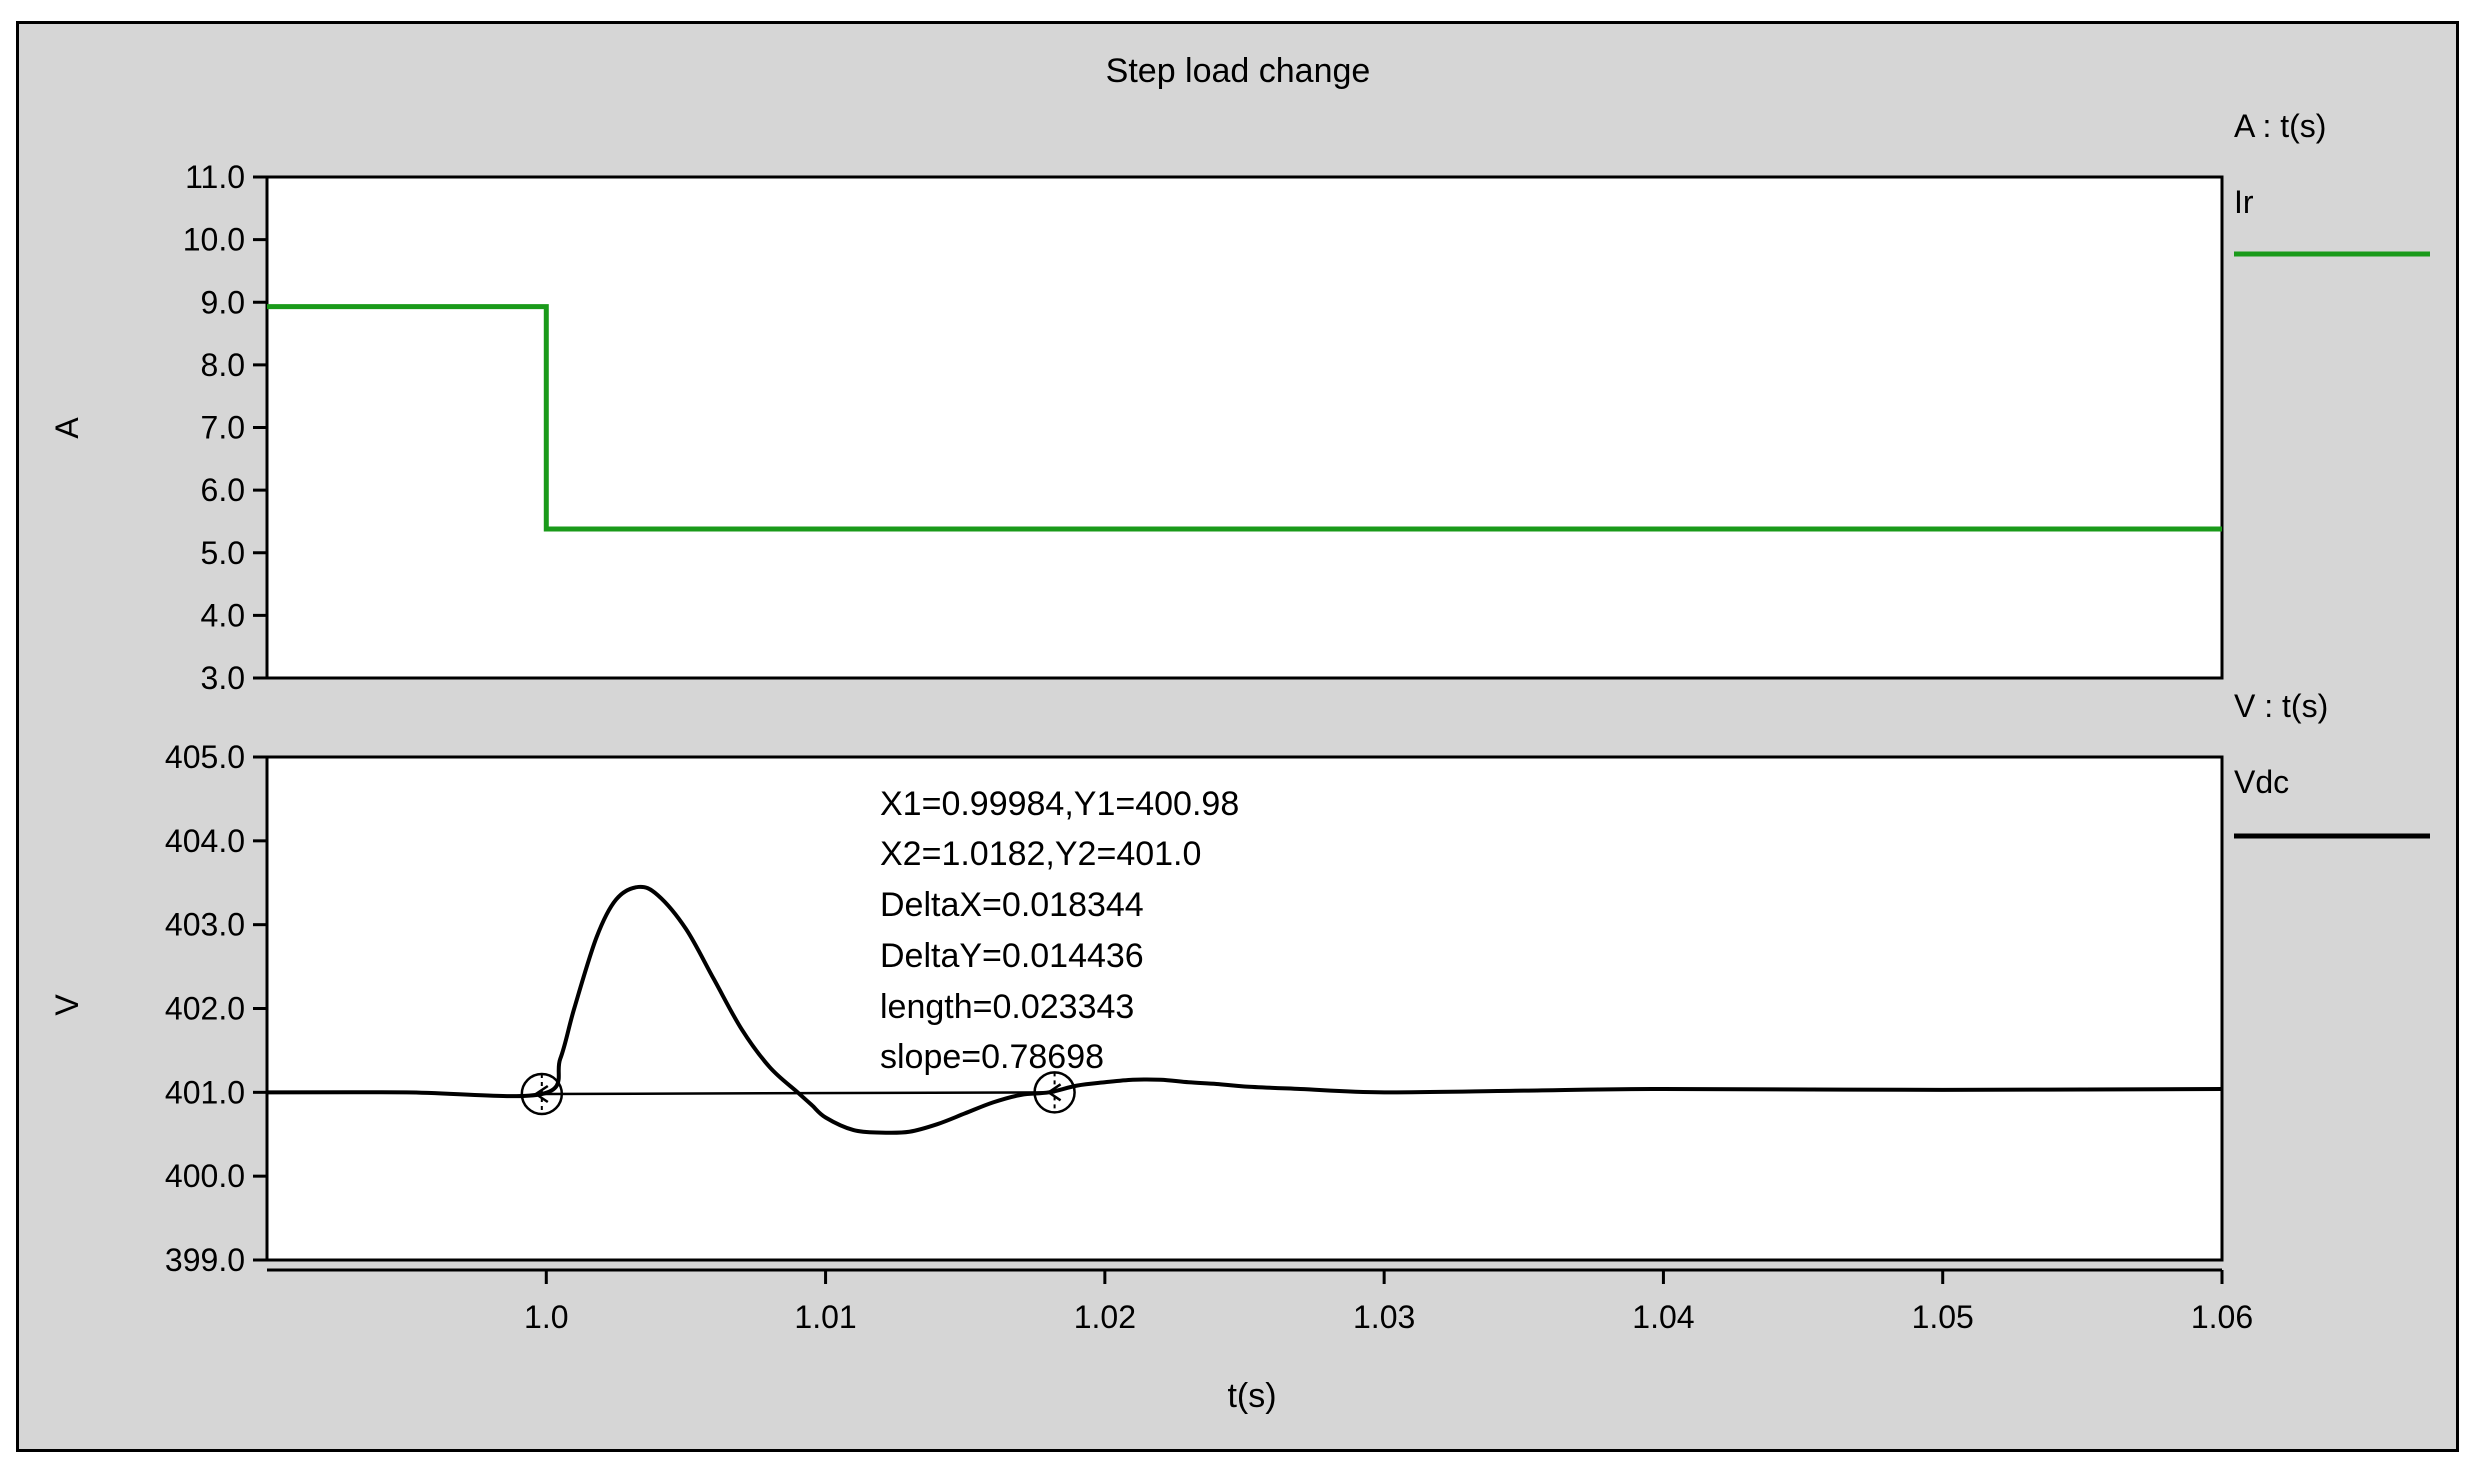 The width and height of the screenshot is (2473, 1467). What do you see at coordinates (205, 757) in the screenshot?
I see `bottom-ytick-label: 405.0` at bounding box center [205, 757].